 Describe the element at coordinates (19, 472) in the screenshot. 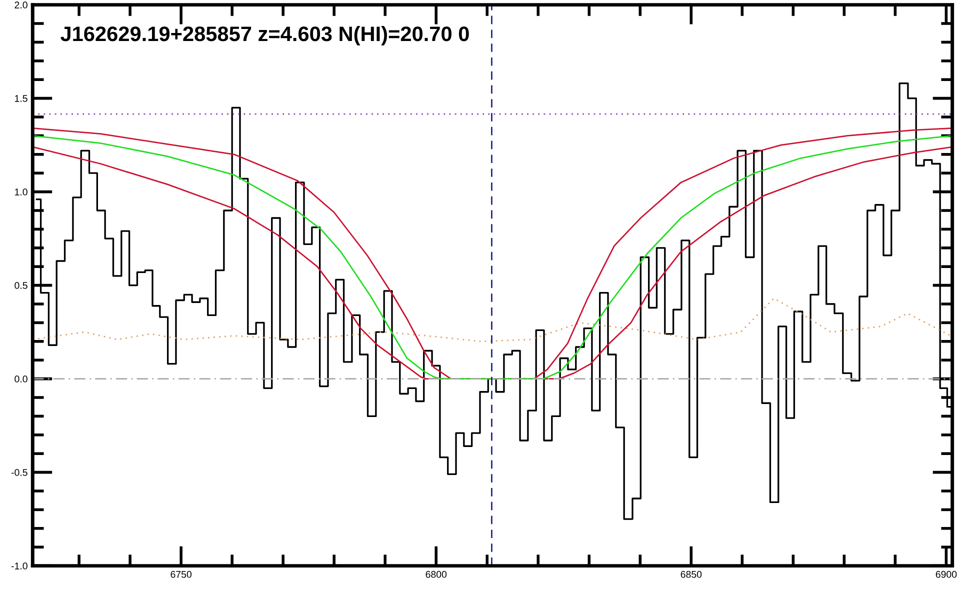

I see `y-tick-label: -0.5` at that location.